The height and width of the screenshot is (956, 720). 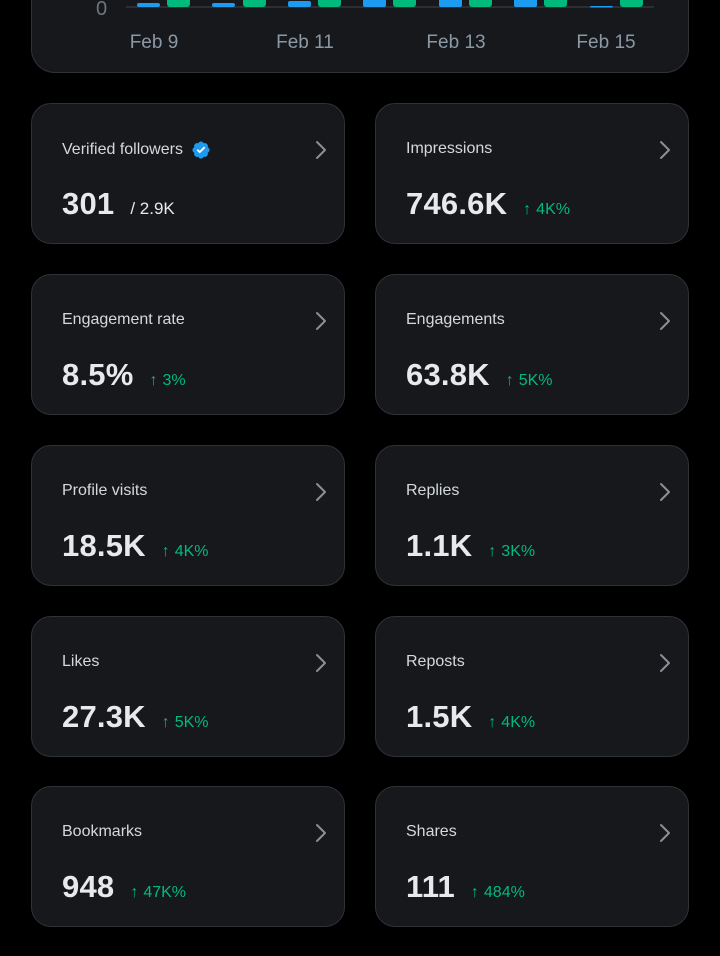 I want to click on x-tick-label: Feb 13, so click(x=455, y=42).